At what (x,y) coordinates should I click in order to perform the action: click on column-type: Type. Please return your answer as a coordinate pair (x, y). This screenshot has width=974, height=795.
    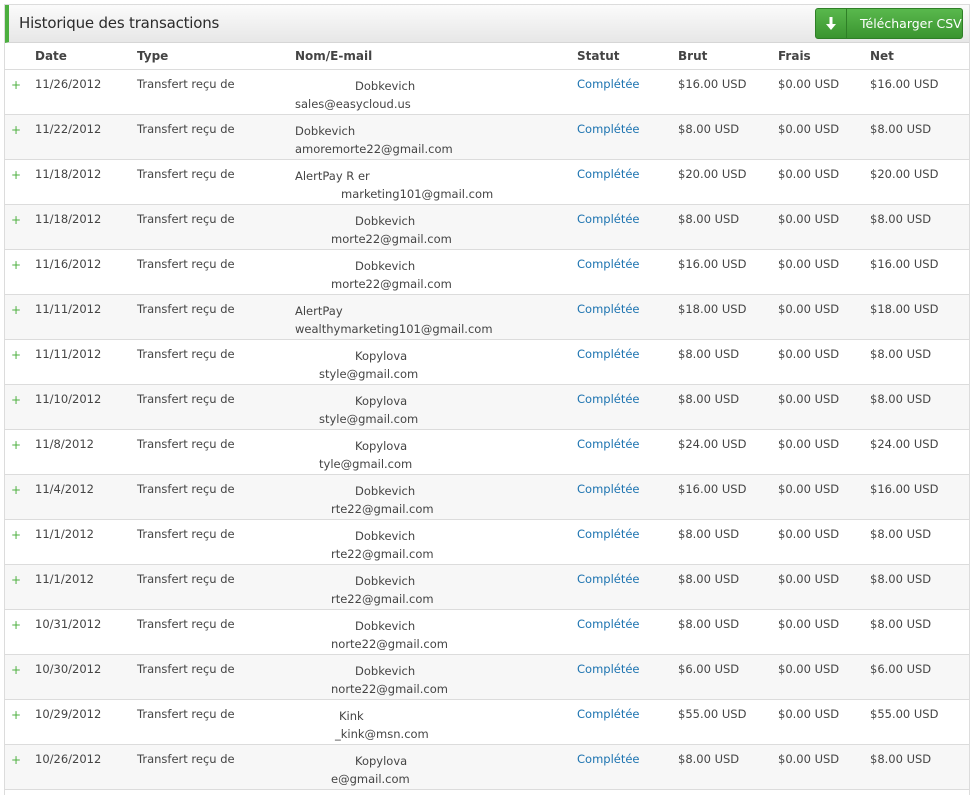
    Looking at the image, I should click on (153, 56).